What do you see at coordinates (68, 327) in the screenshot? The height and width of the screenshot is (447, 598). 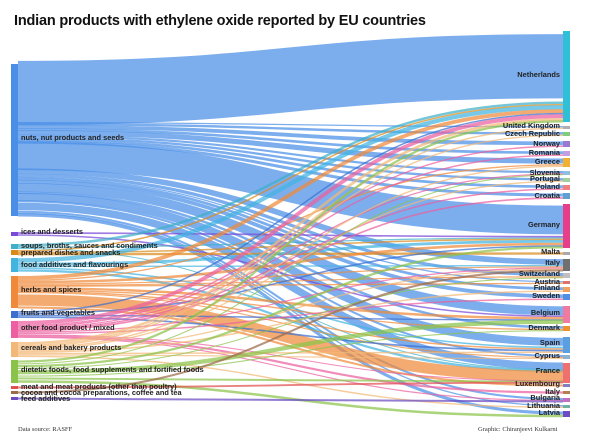 I see `source-label: other food product / mixed` at bounding box center [68, 327].